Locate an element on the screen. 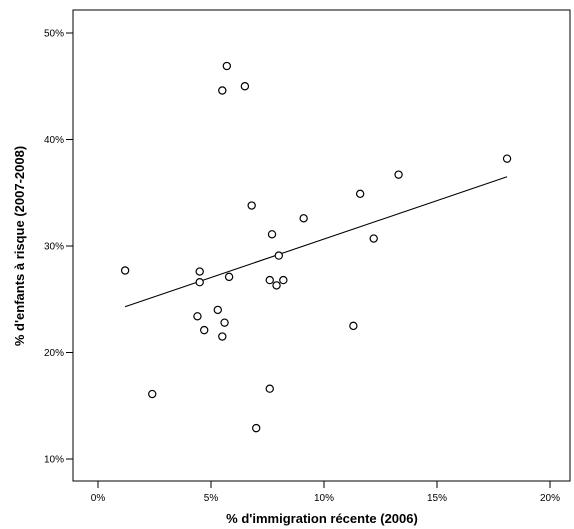 The width and height of the screenshot is (574, 529). y-tick-label: 20% is located at coordinates (54, 353).